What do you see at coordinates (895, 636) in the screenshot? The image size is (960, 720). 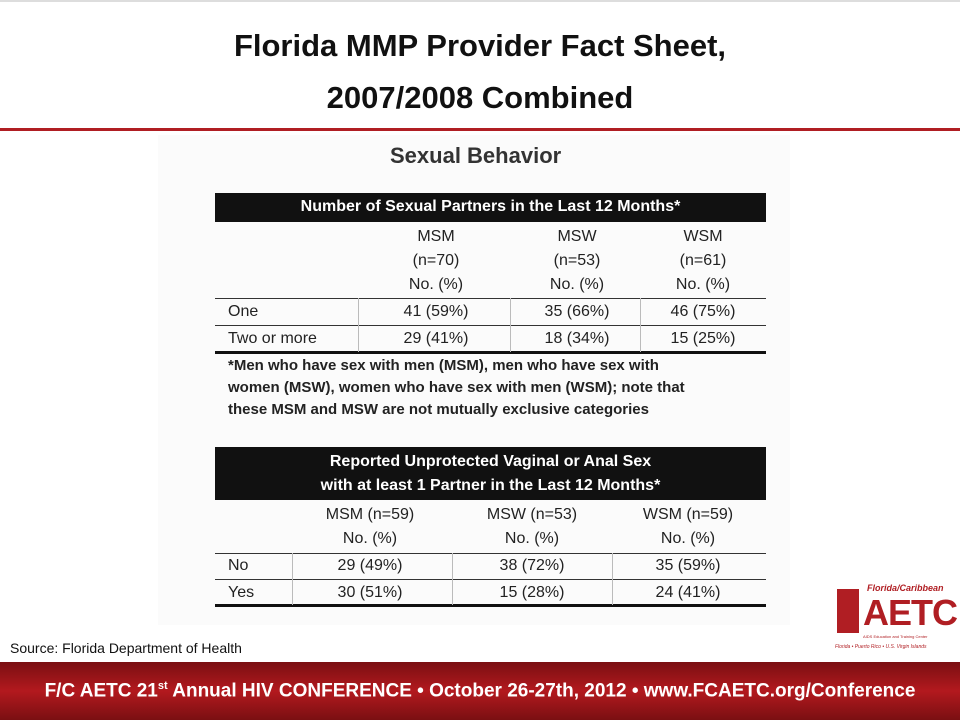 I see `logo-sub: AIDS Education and Training Center` at bounding box center [895, 636].